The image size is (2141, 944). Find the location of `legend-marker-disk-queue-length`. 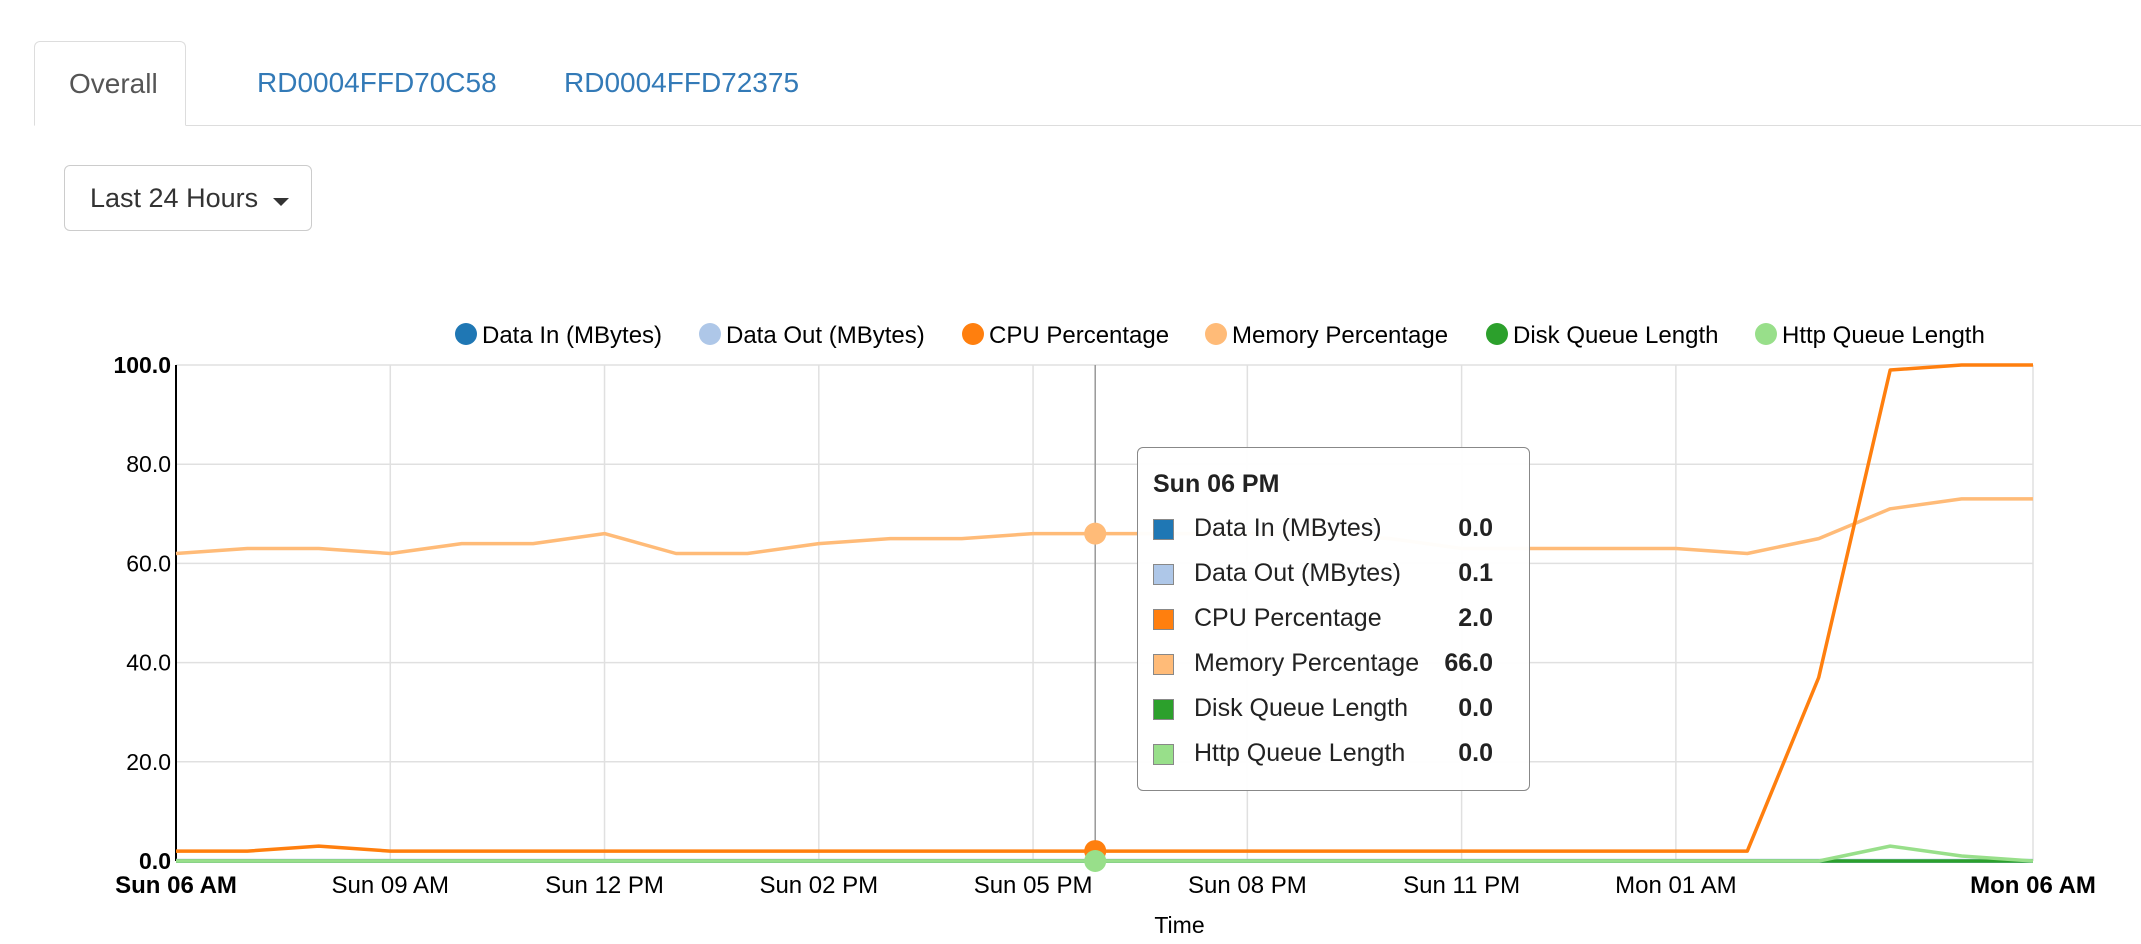

legend-marker-disk-queue-length is located at coordinates (1497, 334).